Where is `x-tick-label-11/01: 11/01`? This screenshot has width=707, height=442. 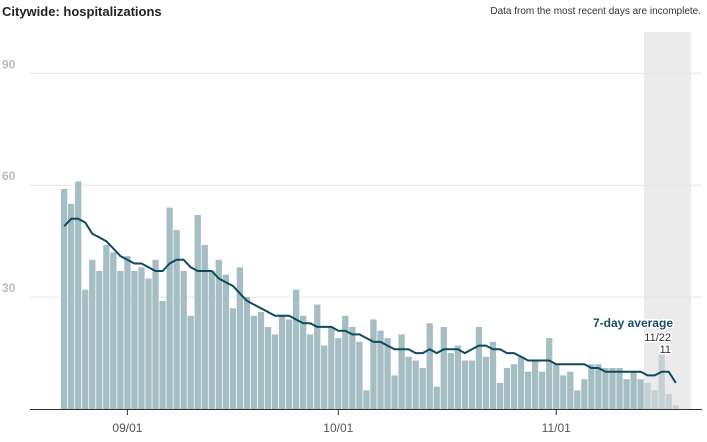
x-tick-label-11/01: 11/01 is located at coordinates (556, 428).